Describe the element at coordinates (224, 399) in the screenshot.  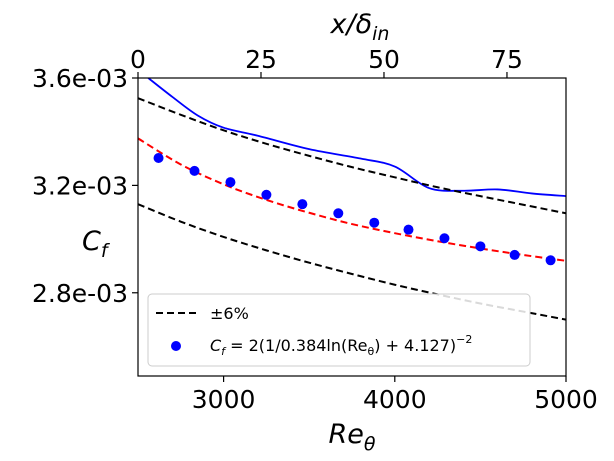
I see `x-tick-label: 3000` at that location.